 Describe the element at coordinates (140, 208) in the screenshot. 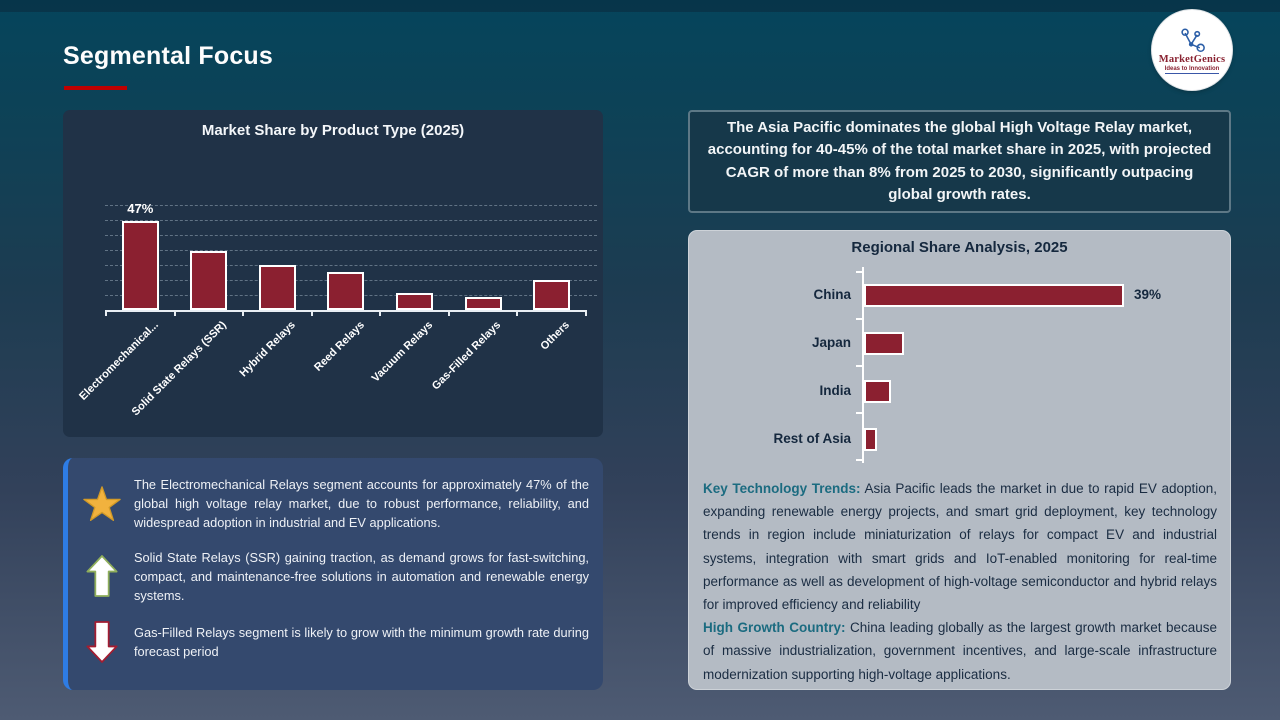

I see `bar-value-label: 47%` at that location.